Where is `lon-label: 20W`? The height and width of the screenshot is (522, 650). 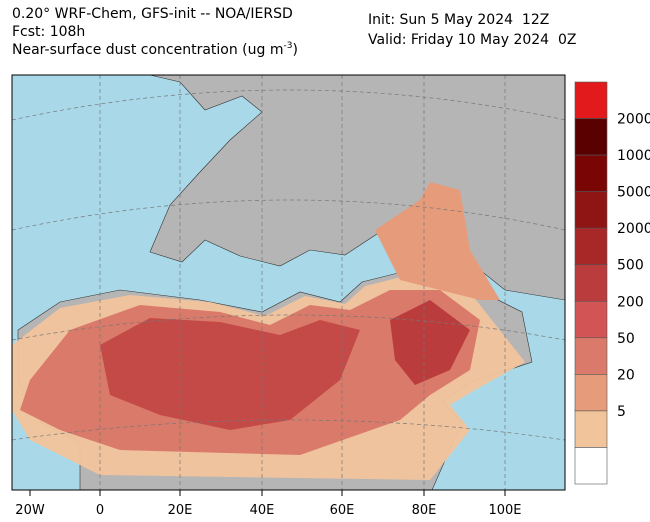 lon-label: 20W is located at coordinates (30, 510).